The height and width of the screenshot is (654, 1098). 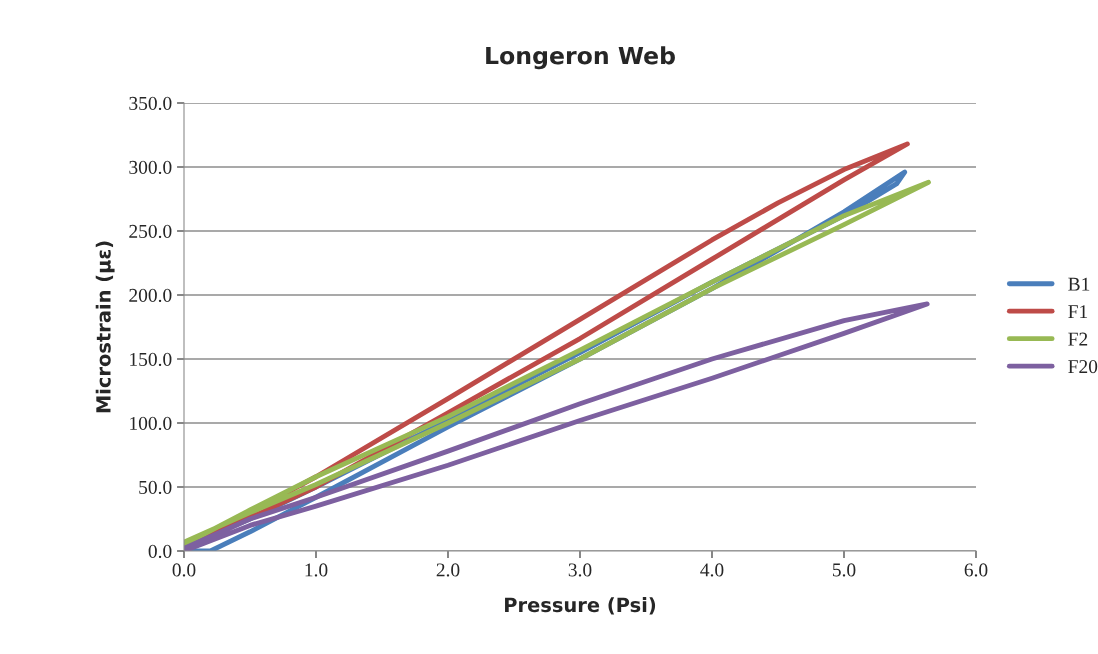 I want to click on y-tick-label: 50.0, so click(x=155, y=487).